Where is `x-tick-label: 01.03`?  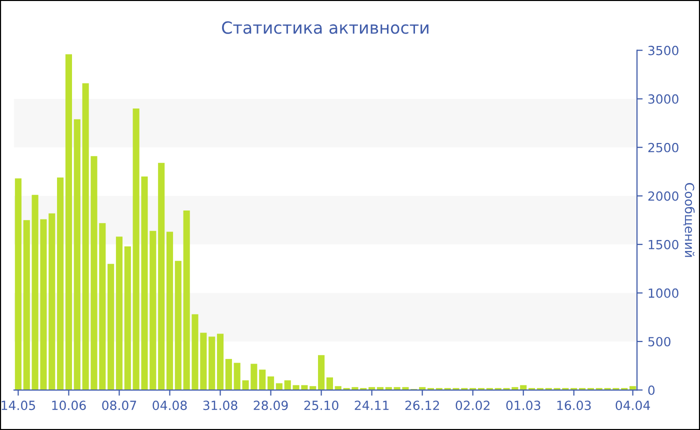 x-tick-label: 01.03 is located at coordinates (523, 405).